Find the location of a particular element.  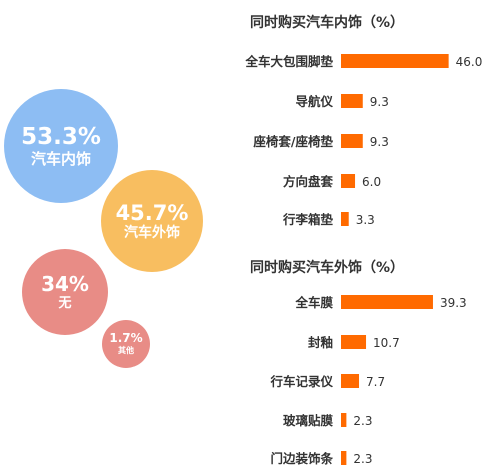

interior-category-label: 方向盘套 is located at coordinates (308, 181).